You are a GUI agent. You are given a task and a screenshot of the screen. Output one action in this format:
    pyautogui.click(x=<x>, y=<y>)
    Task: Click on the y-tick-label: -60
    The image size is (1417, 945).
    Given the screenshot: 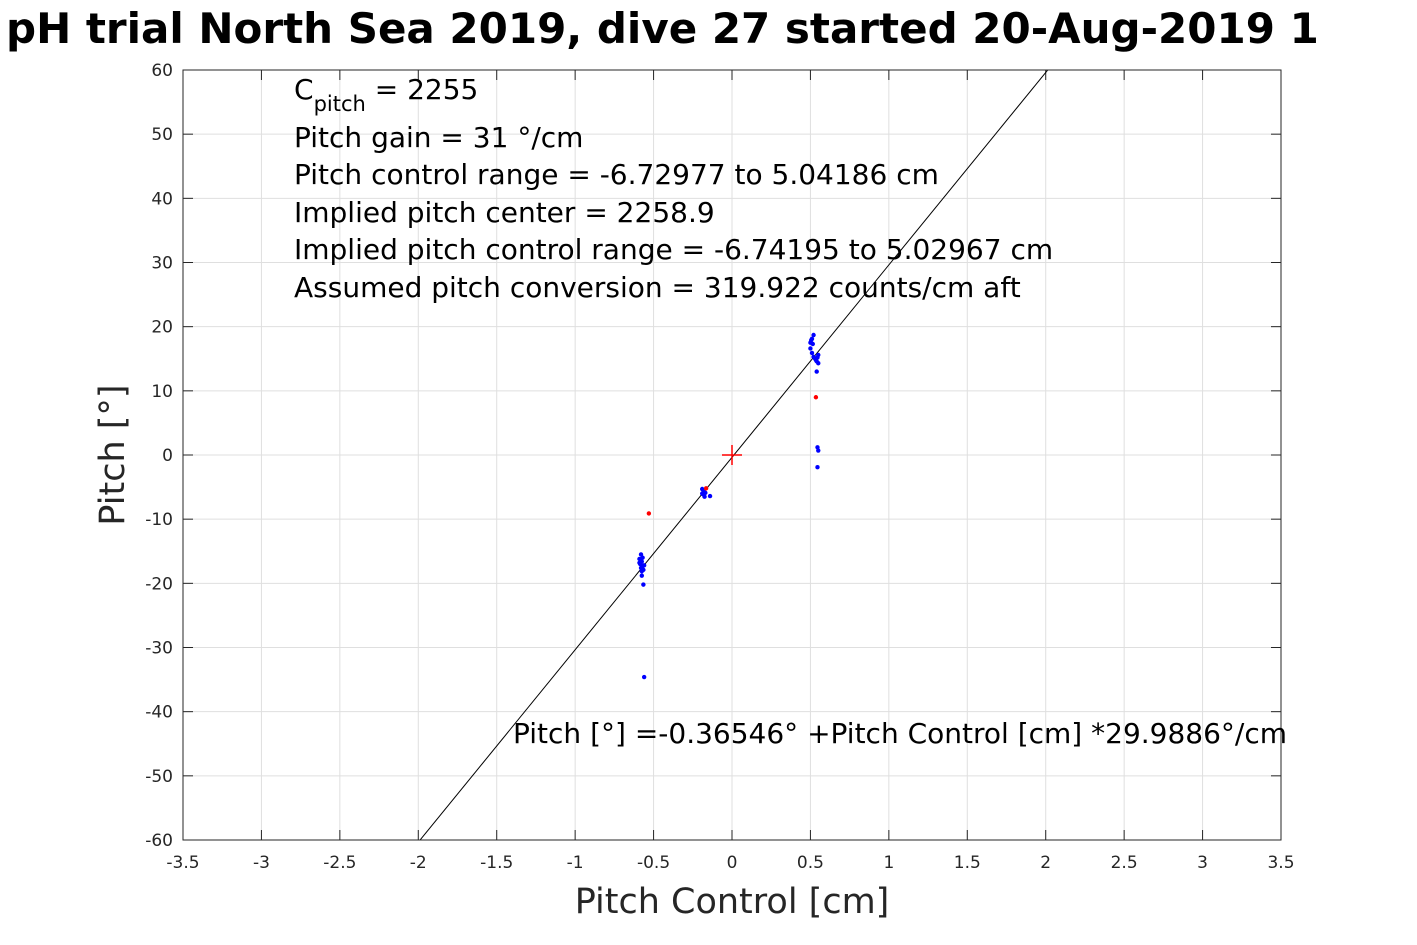 What is the action you would take?
    pyautogui.click(x=159, y=841)
    